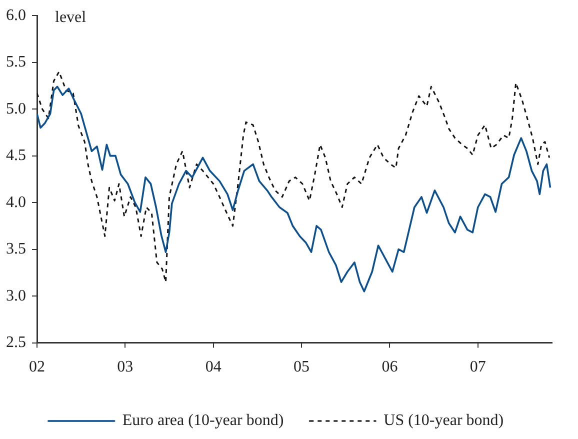  What do you see at coordinates (16, 343) in the screenshot?
I see `y-tick-label: 2.5` at bounding box center [16, 343].